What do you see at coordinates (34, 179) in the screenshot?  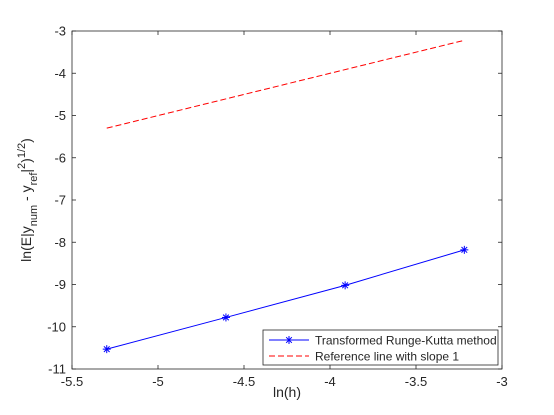 I see `y-label-sub: ref` at bounding box center [34, 179].